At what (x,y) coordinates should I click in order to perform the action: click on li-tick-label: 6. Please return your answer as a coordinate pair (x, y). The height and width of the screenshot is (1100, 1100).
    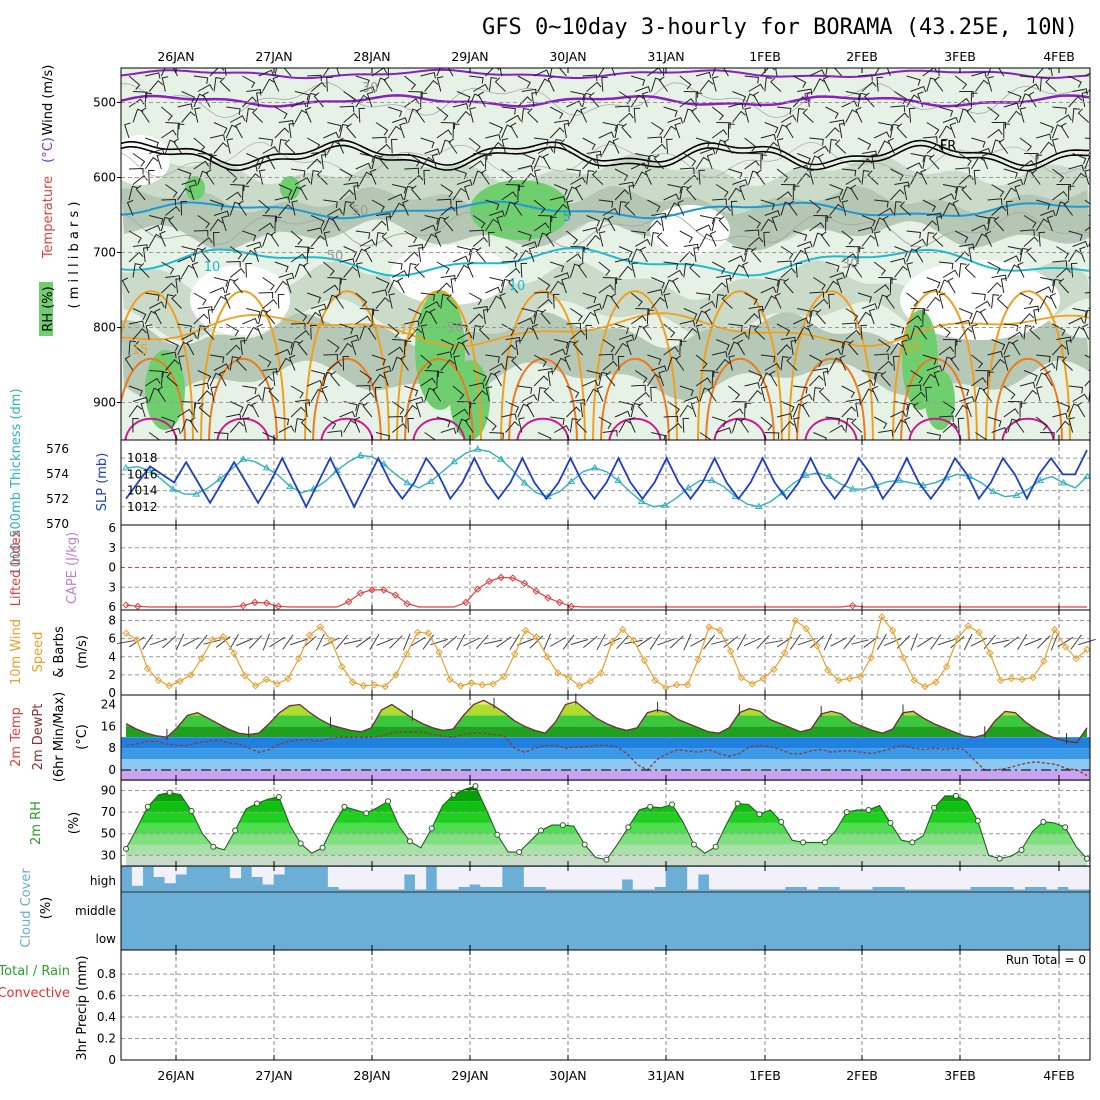
    Looking at the image, I should click on (112, 607).